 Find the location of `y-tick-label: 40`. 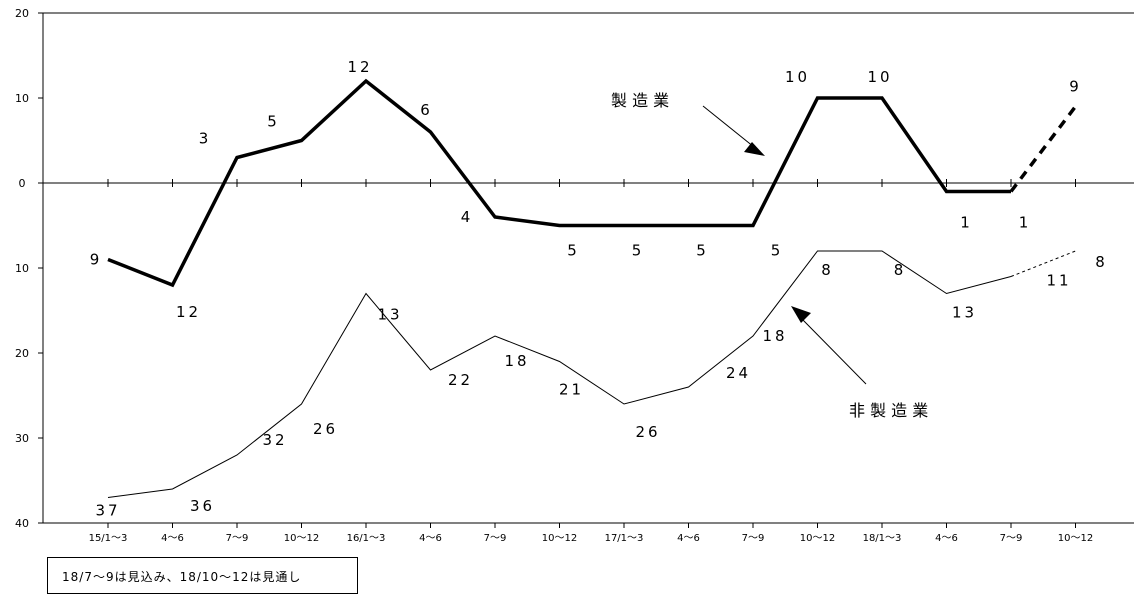

y-tick-label: 40 is located at coordinates (22, 523).